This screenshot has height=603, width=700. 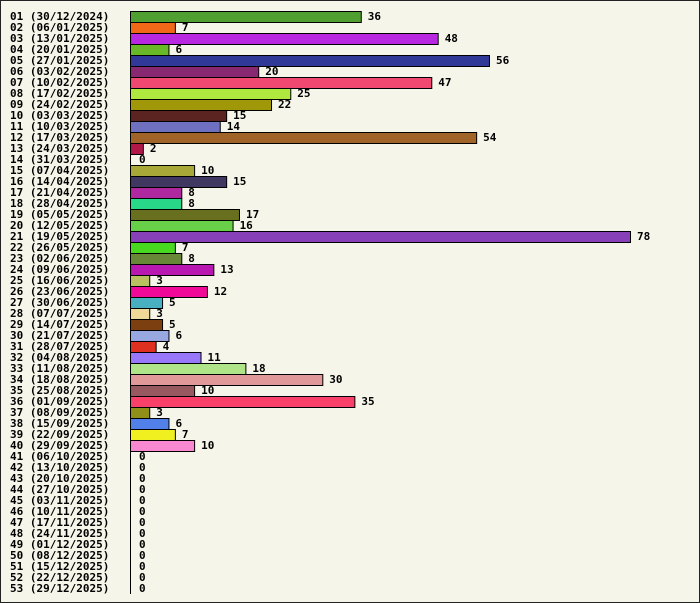 I want to click on category-label: 15 (07/04/2025), so click(x=59, y=170).